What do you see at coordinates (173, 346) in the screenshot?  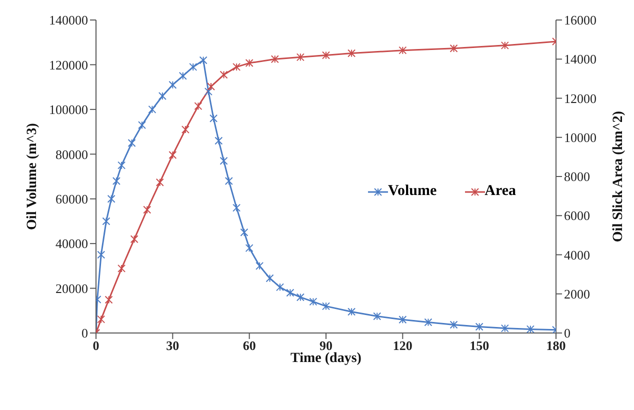 I see `x-tick-label: 30` at bounding box center [173, 346].